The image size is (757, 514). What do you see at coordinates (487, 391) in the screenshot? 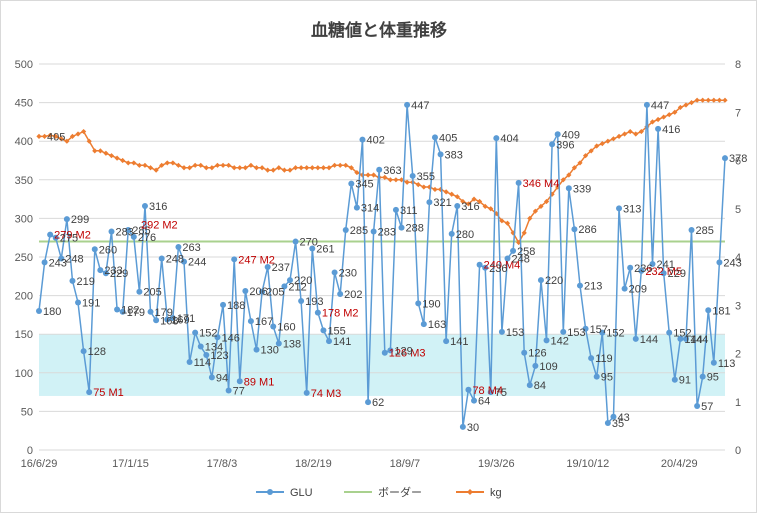
I see `glu-data-label: 78 M4` at bounding box center [487, 391].